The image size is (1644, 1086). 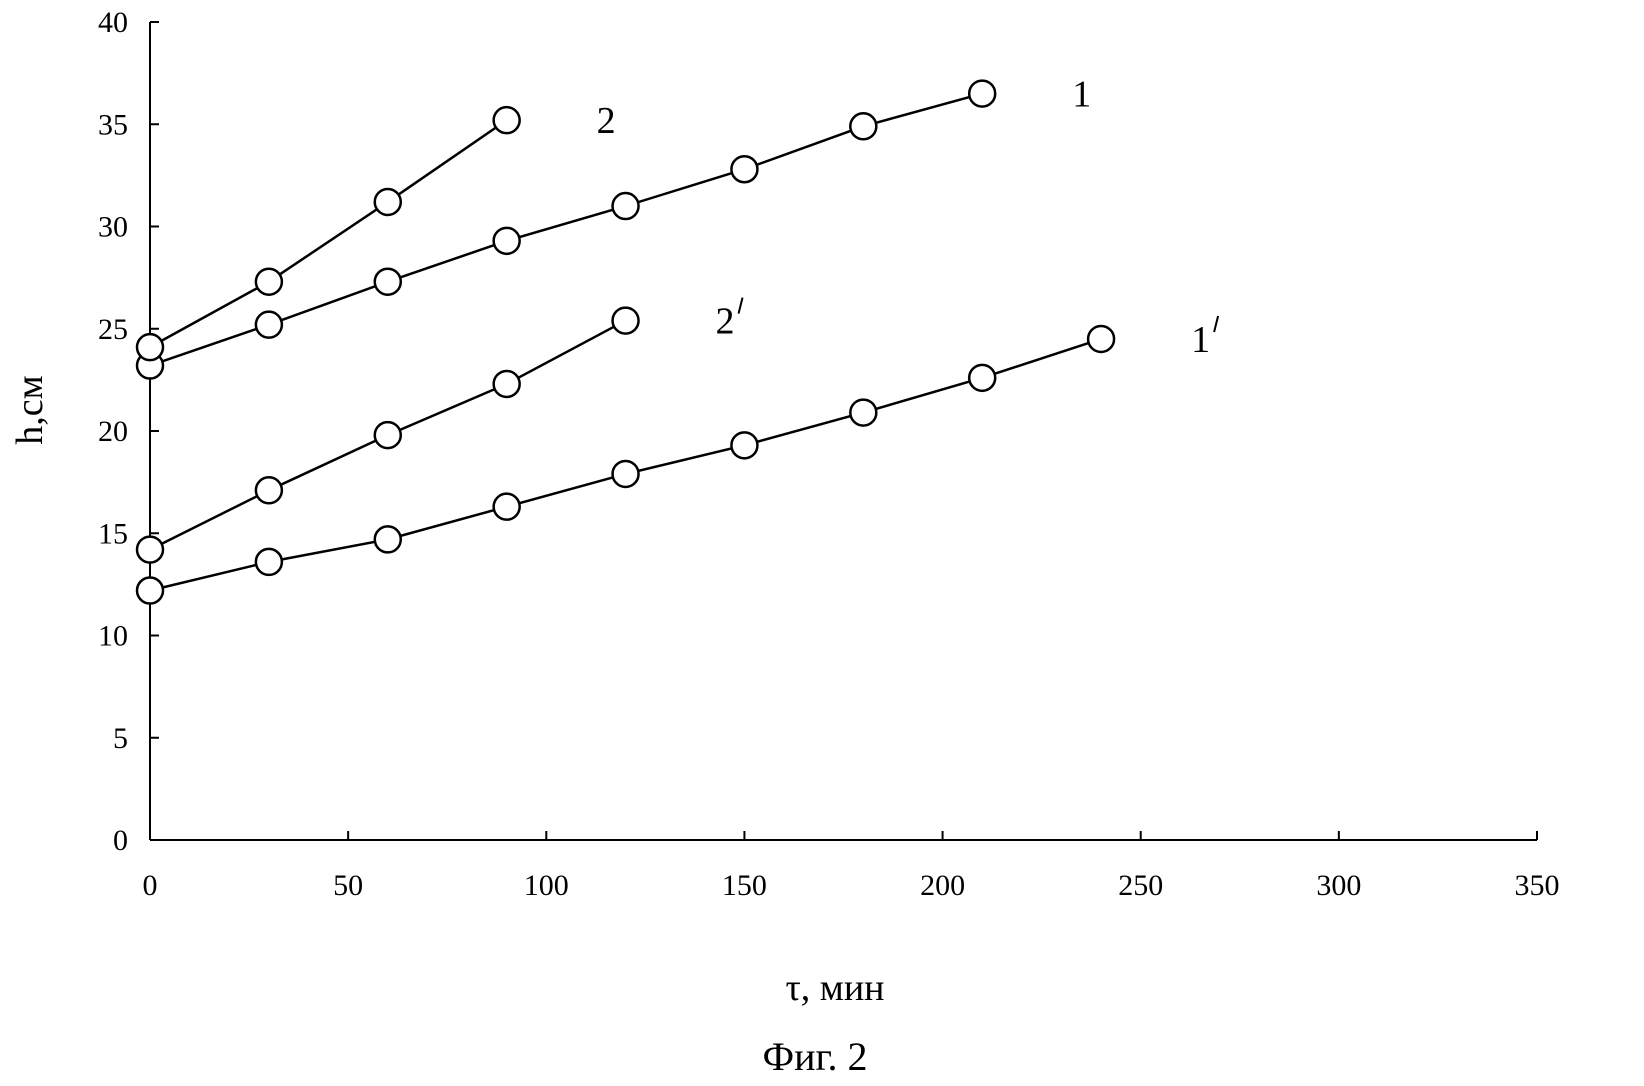 What do you see at coordinates (113, 533) in the screenshot?
I see `y-tick-label: 15` at bounding box center [113, 533].